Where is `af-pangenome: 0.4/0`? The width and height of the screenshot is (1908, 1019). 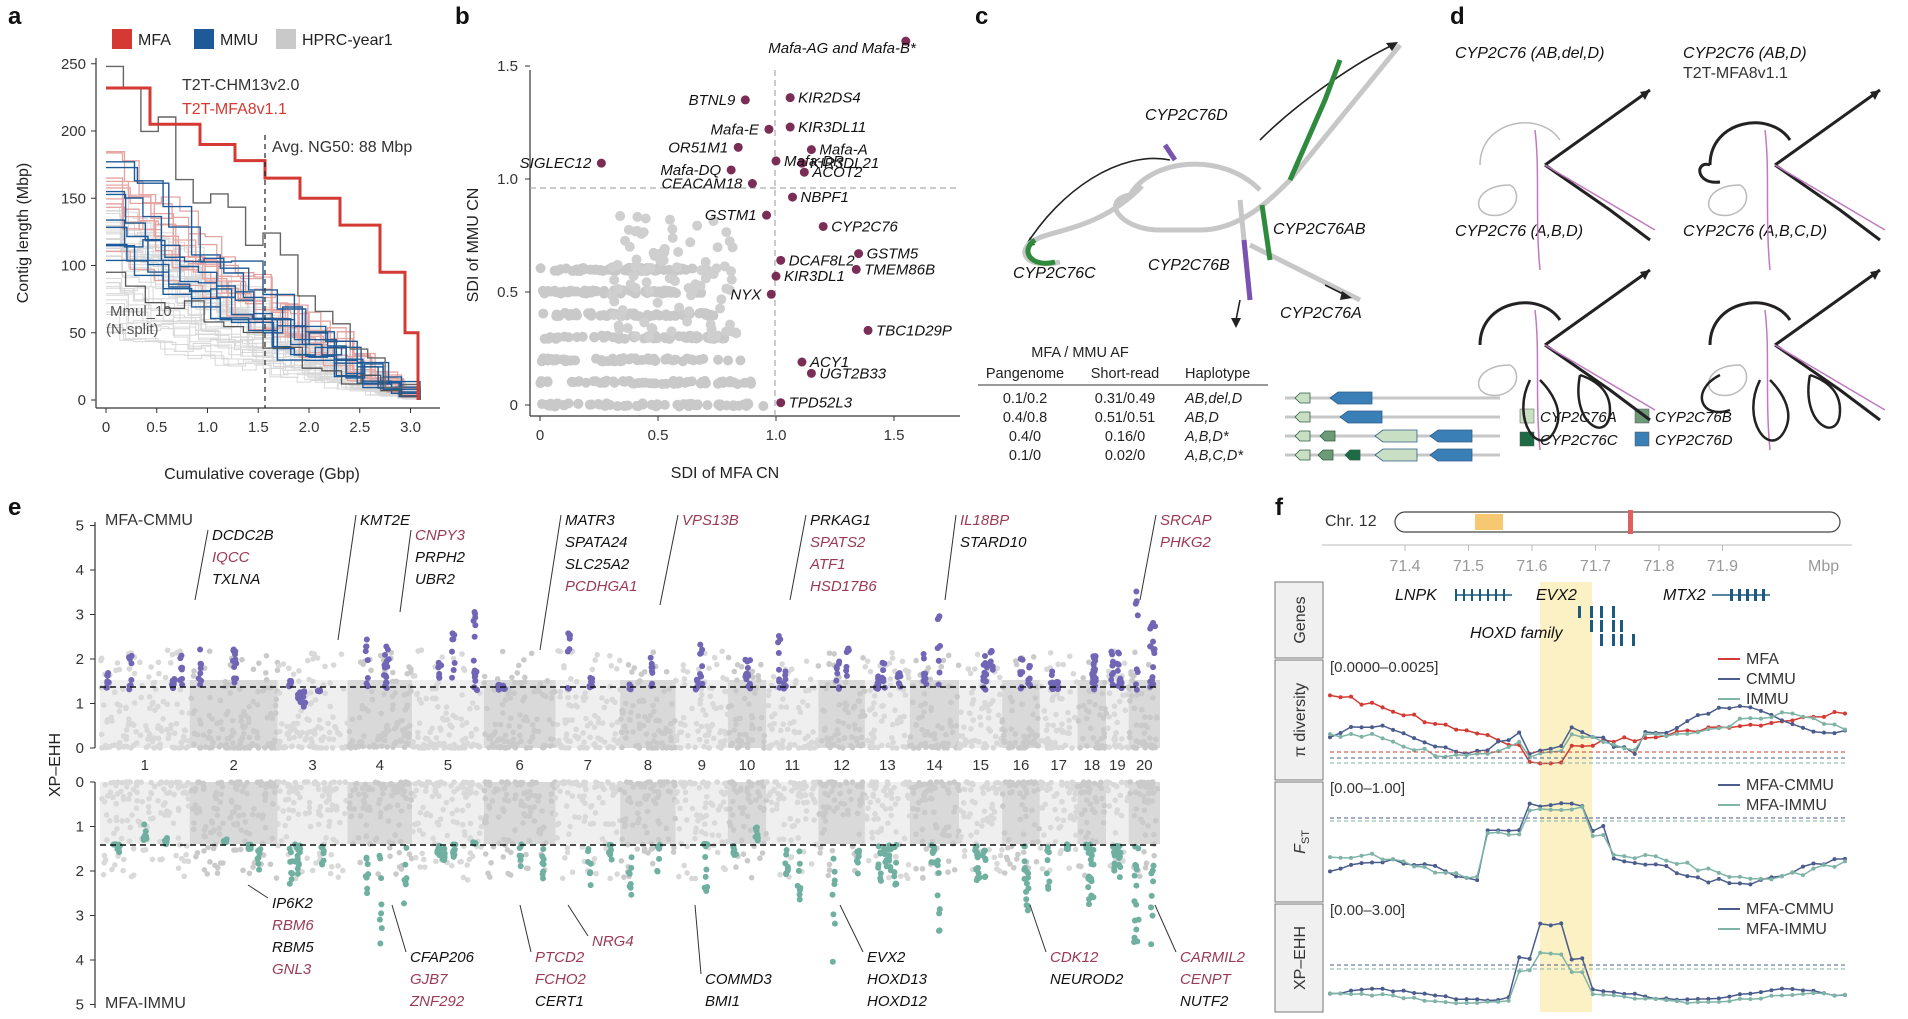 af-pangenome: 0.4/0 is located at coordinates (1025, 437).